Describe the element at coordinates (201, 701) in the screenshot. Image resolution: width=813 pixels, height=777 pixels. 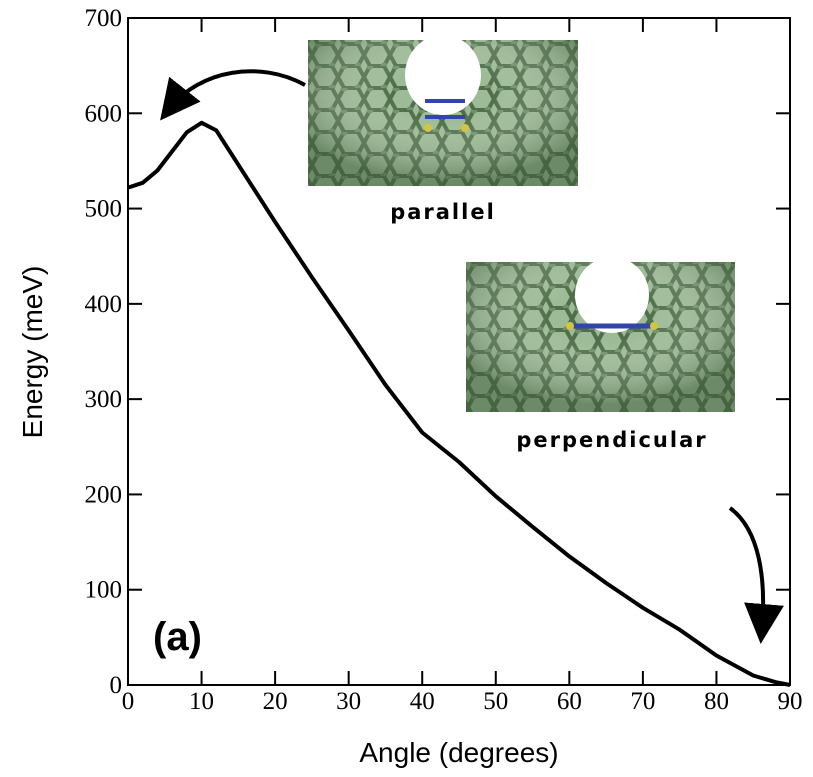
I see `x-tick-label: 10` at that location.